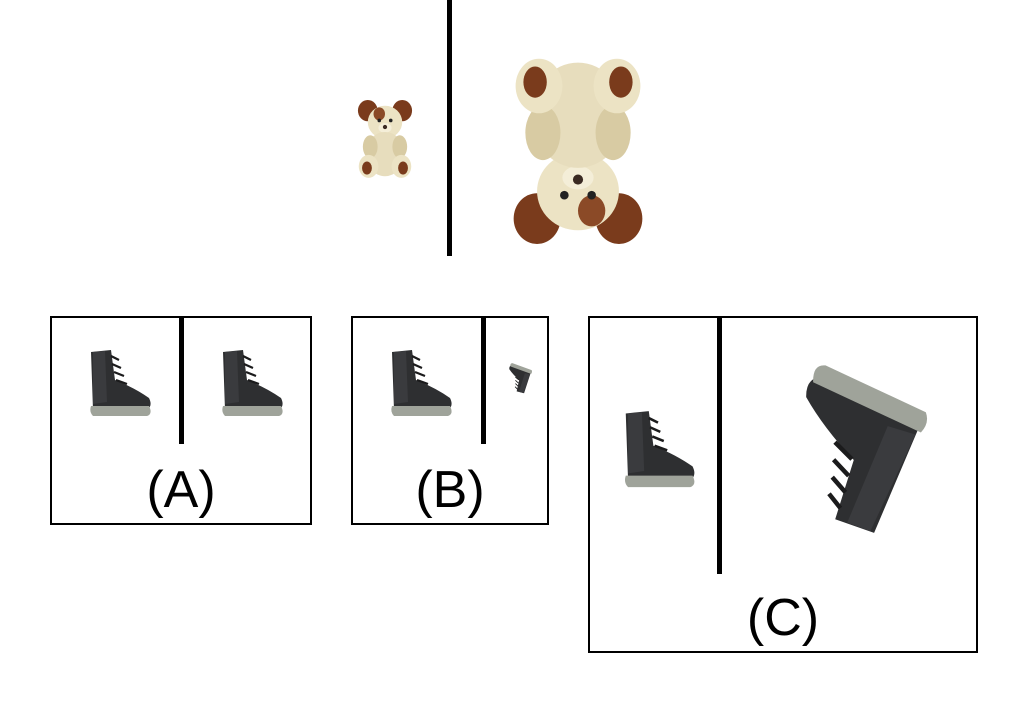 The height and width of the screenshot is (702, 1027). Describe the element at coordinates (659, 449) in the screenshot. I see `option-c-left-boot-icon` at that location.